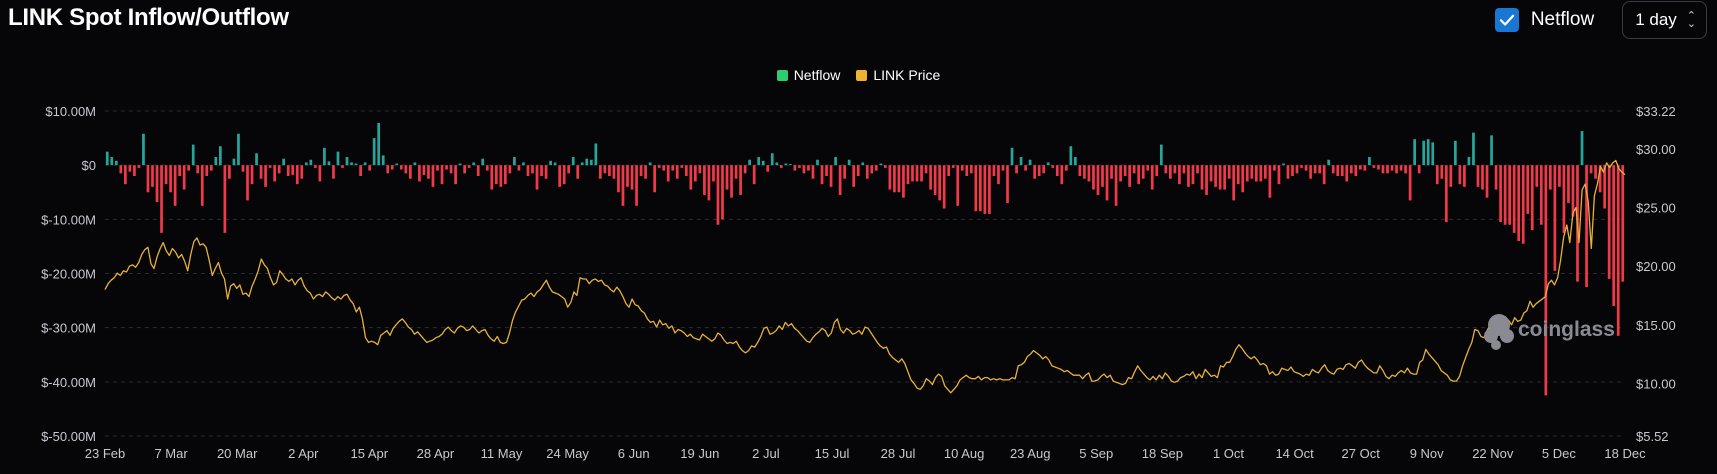  Describe the element at coordinates (1656, 19) in the screenshot. I see `interval-value: 1 day` at that location.